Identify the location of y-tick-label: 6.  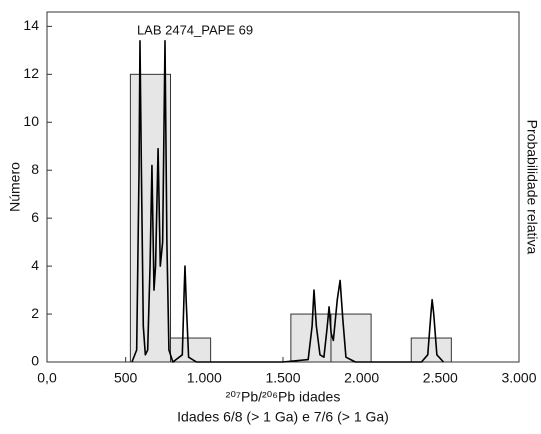
(35, 217).